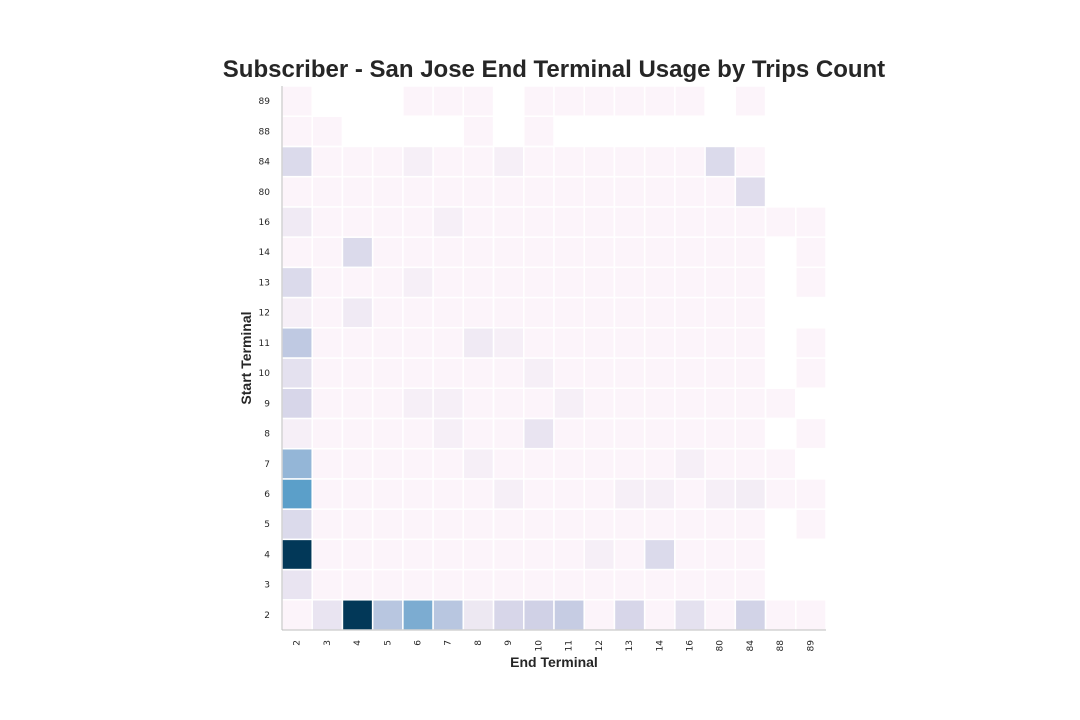 The height and width of the screenshot is (720, 1080). What do you see at coordinates (479, 643) in the screenshot?
I see `x-tick-label: 8` at bounding box center [479, 643].